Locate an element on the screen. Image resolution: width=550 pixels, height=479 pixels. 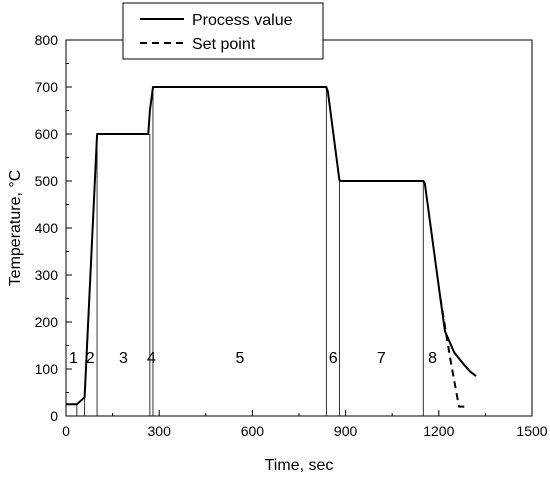
phase-label: 2 is located at coordinates (90, 358).